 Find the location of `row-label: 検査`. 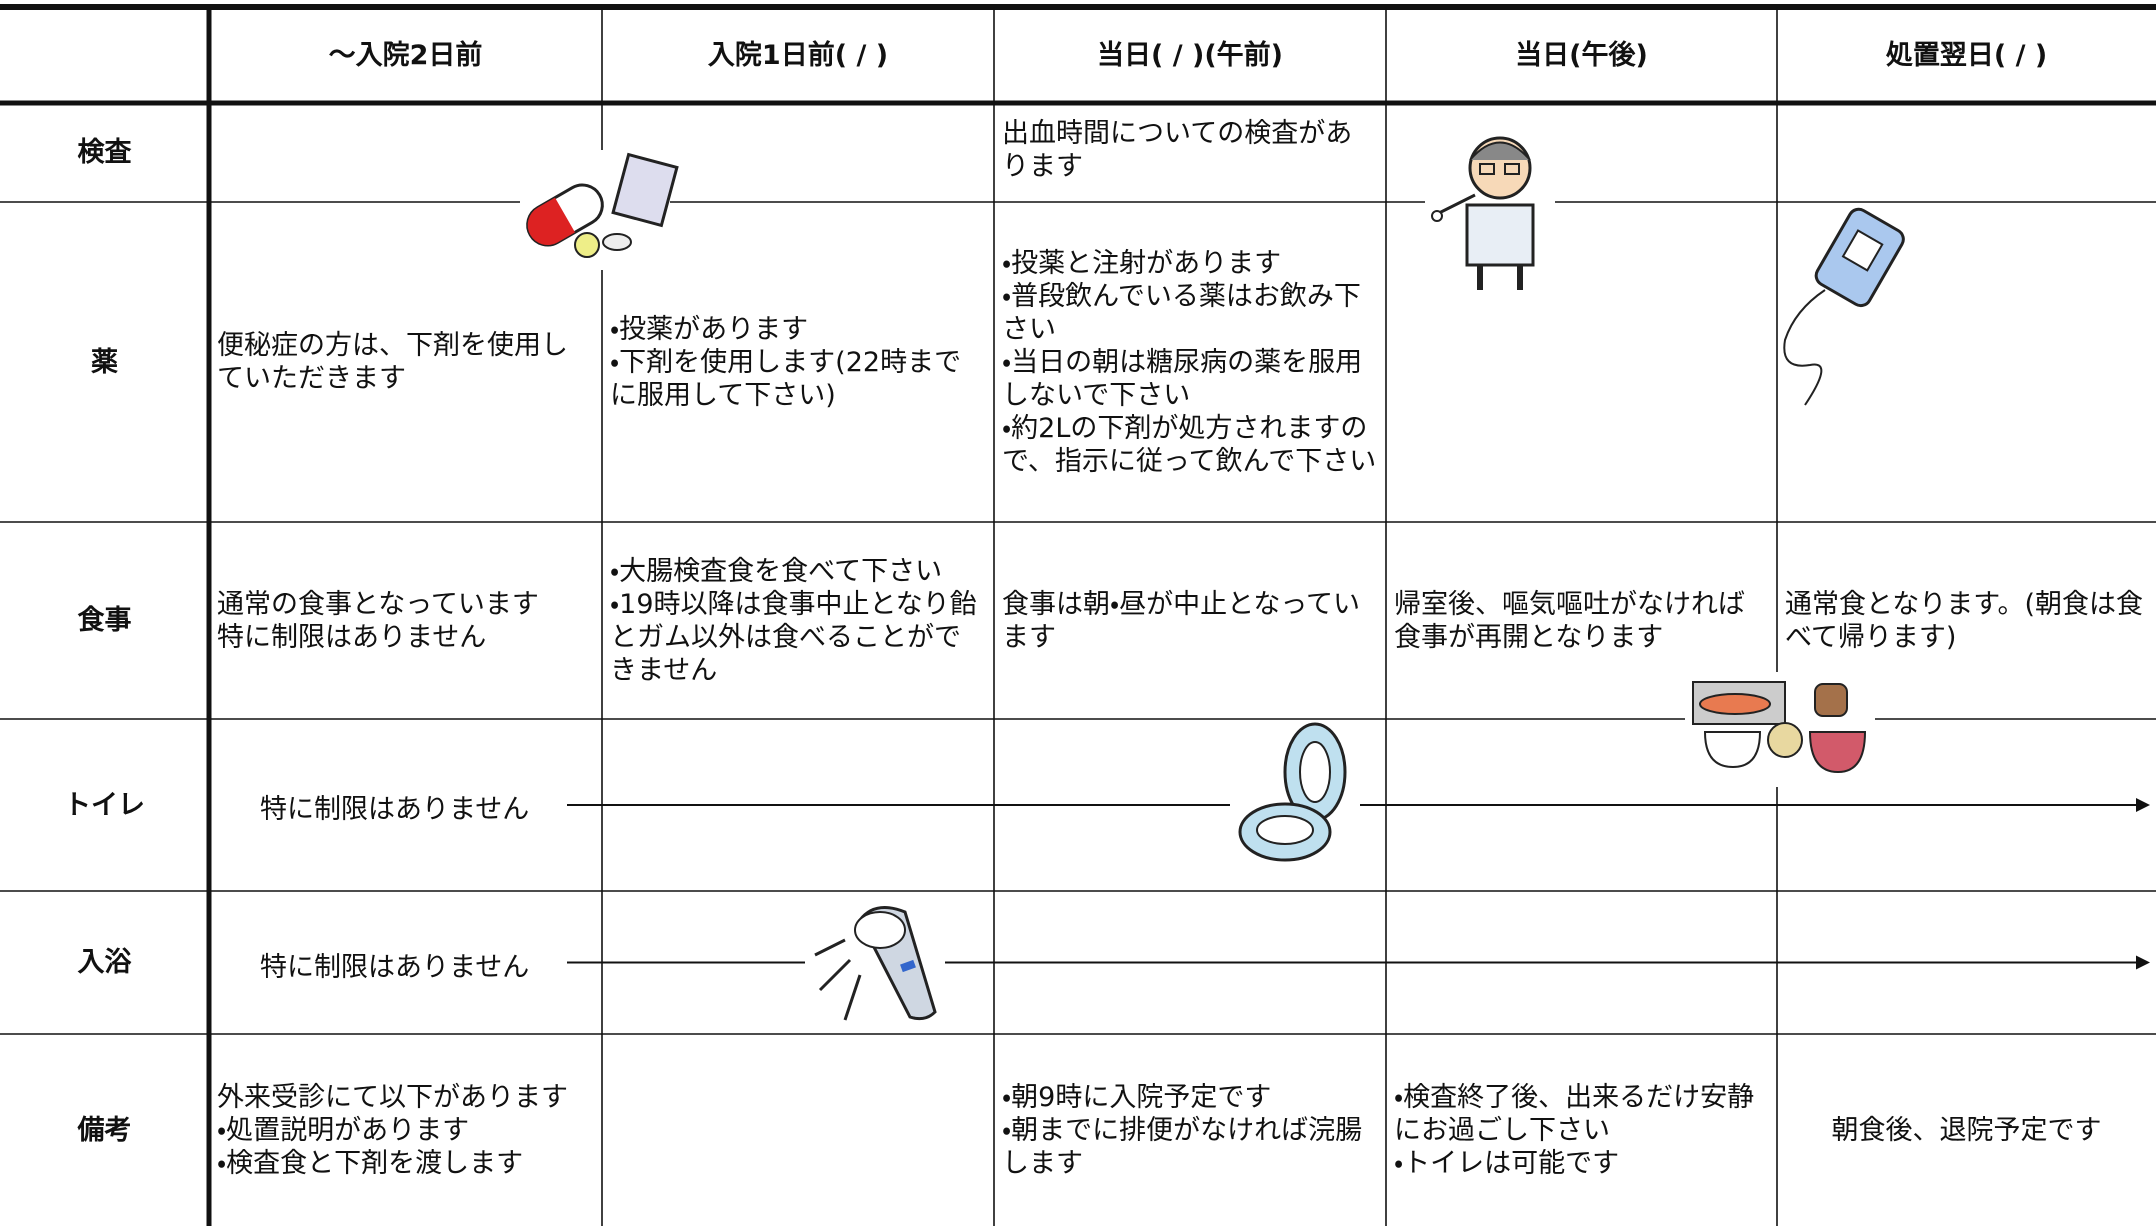

row-label: 検査 is located at coordinates (104, 152).